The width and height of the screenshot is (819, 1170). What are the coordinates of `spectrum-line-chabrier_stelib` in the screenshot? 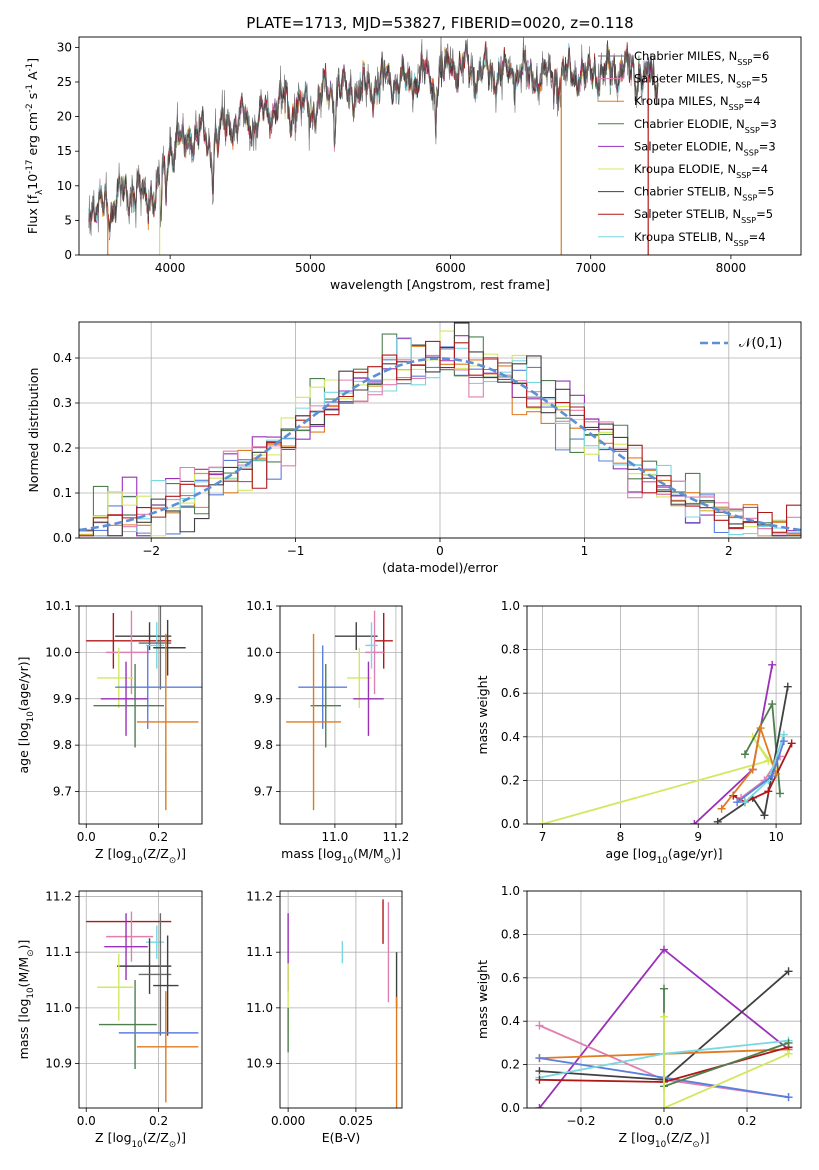 It's located at (373, 137).